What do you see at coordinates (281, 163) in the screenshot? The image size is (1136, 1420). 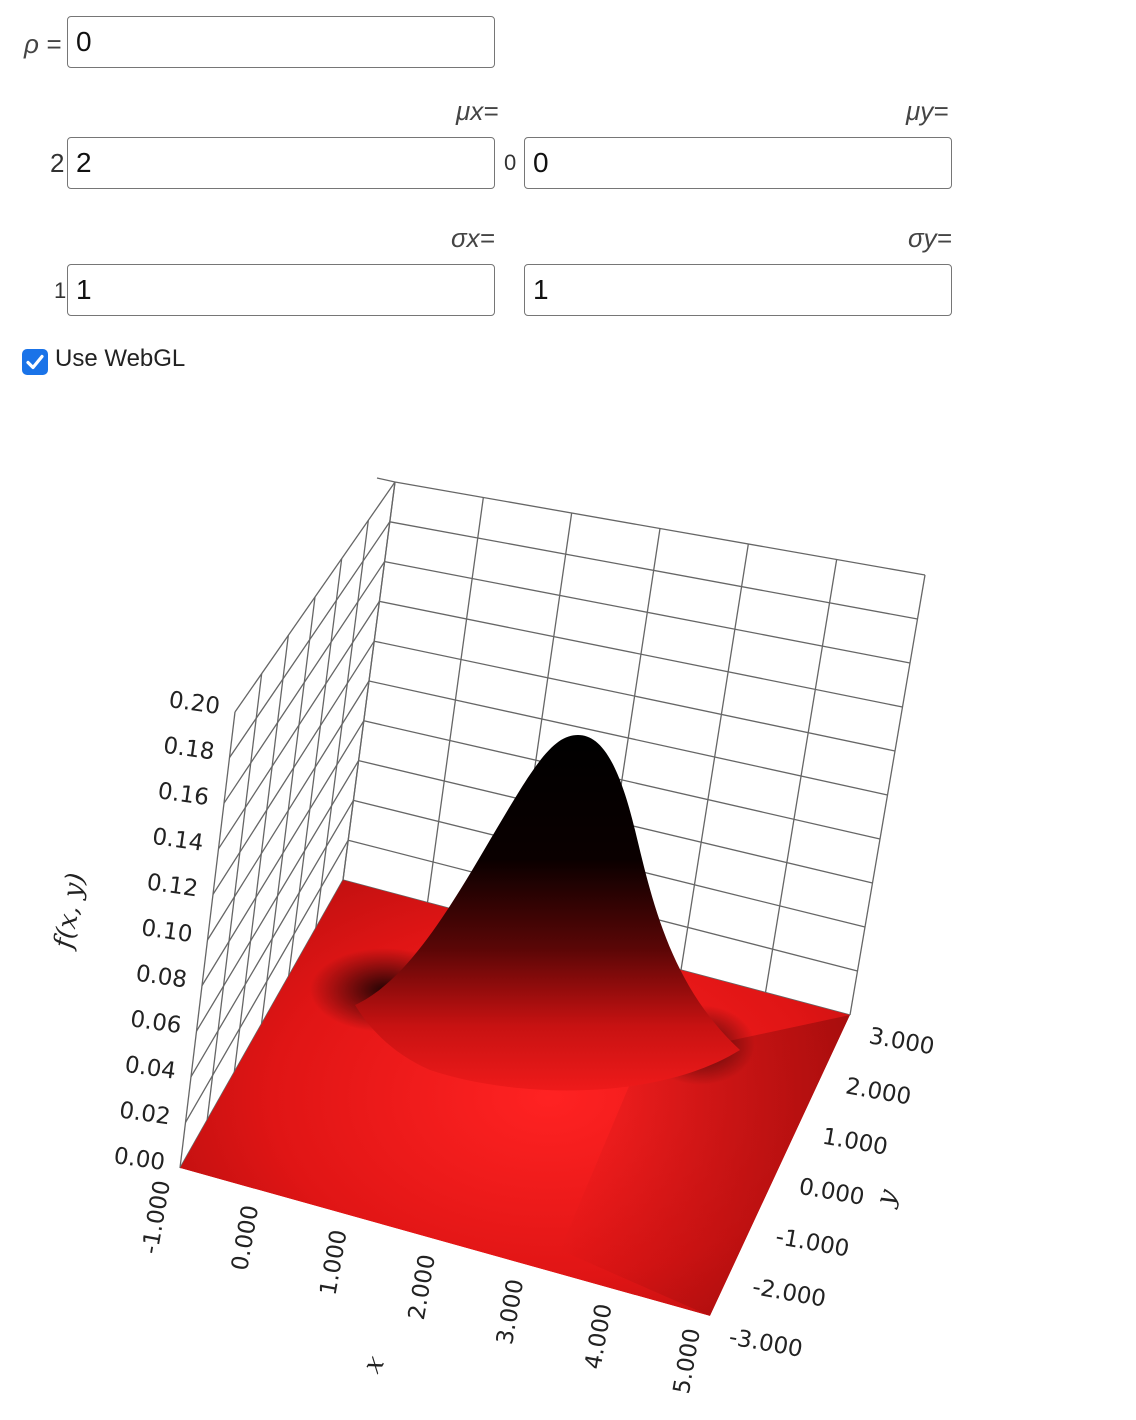 I see `mu-x-input` at bounding box center [281, 163].